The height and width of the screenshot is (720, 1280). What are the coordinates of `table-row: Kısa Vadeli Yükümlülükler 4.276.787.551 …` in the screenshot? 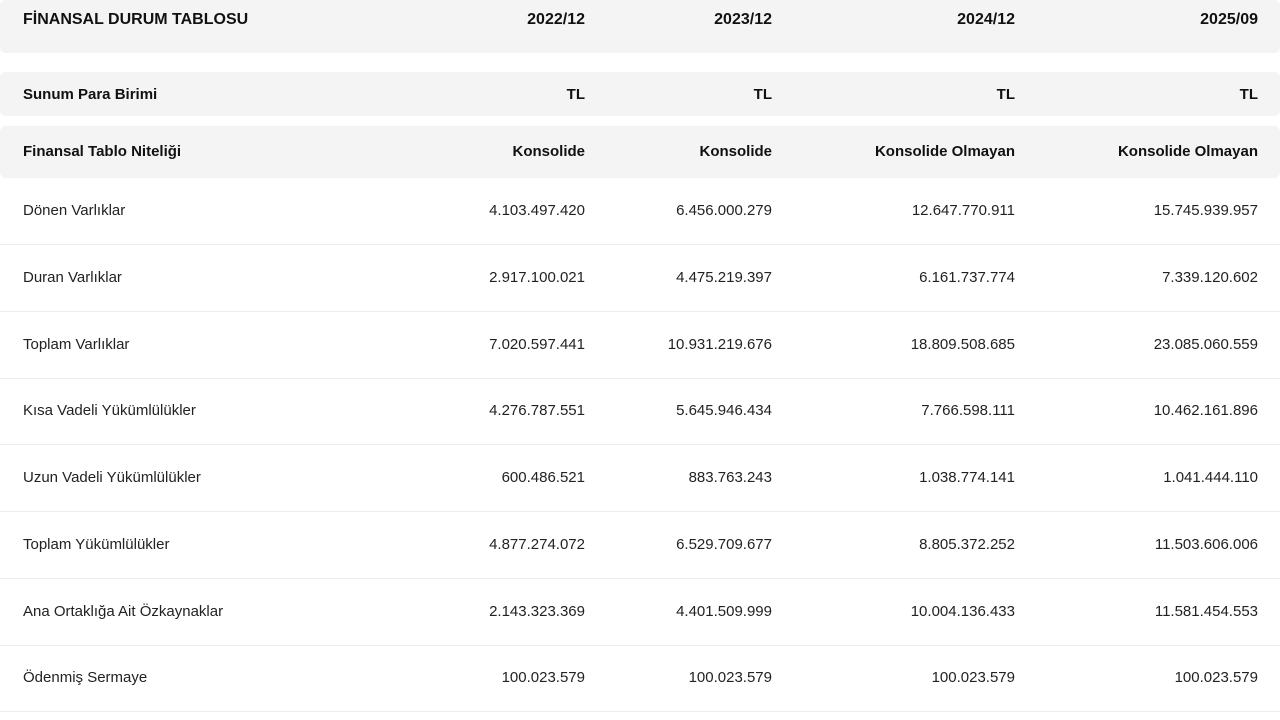 It's located at (640, 411).